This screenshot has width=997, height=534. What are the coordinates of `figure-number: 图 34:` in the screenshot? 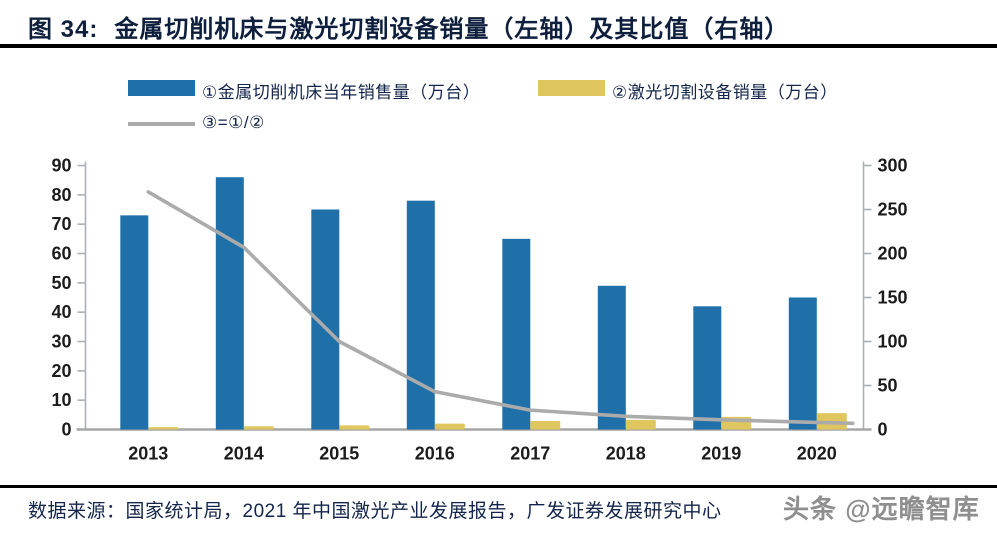 It's located at (63, 29).